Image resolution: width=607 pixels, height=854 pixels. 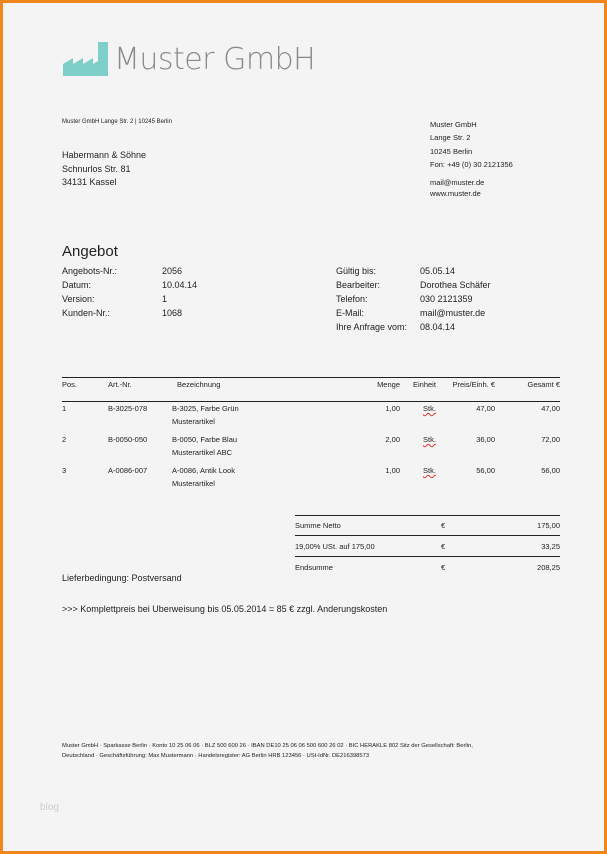 I want to click on info-label: Version:, so click(x=78, y=299).